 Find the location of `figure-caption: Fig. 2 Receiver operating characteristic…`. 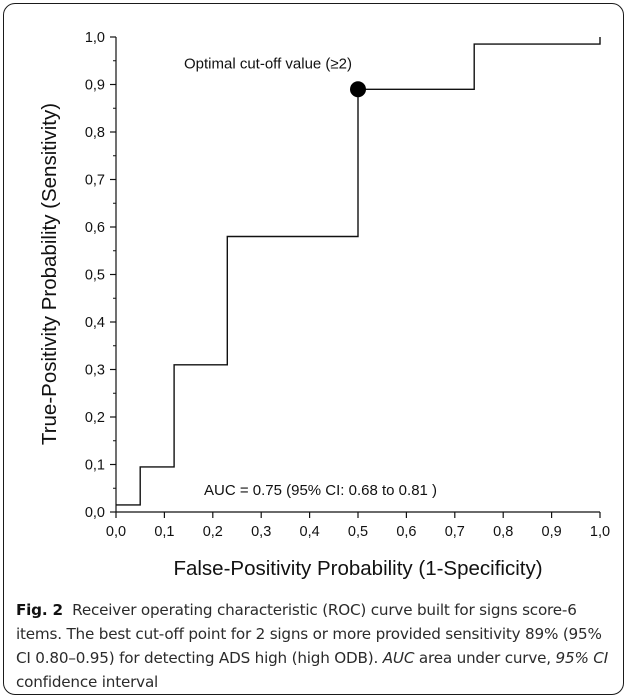

figure-caption: Fig. 2 Receiver operating characteristic… is located at coordinates (316, 646).